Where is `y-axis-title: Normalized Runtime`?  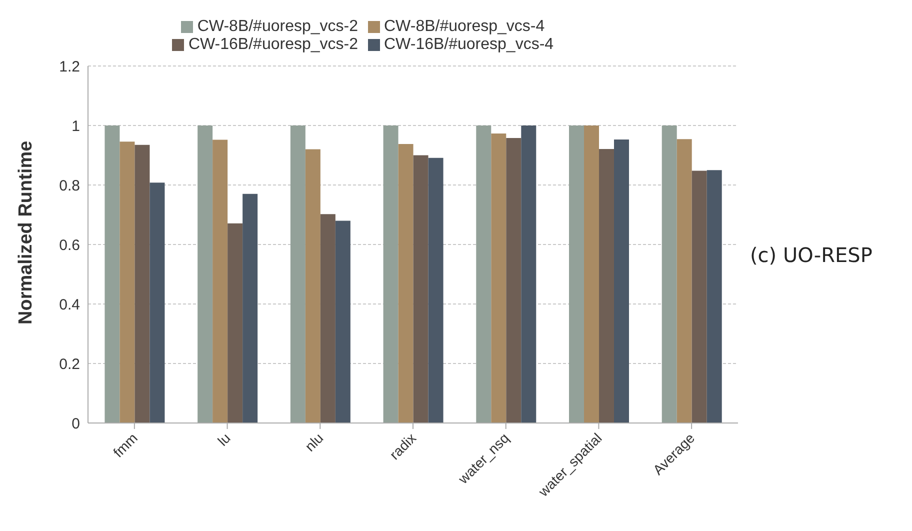
y-axis-title: Normalized Runtime is located at coordinates (26, 232).